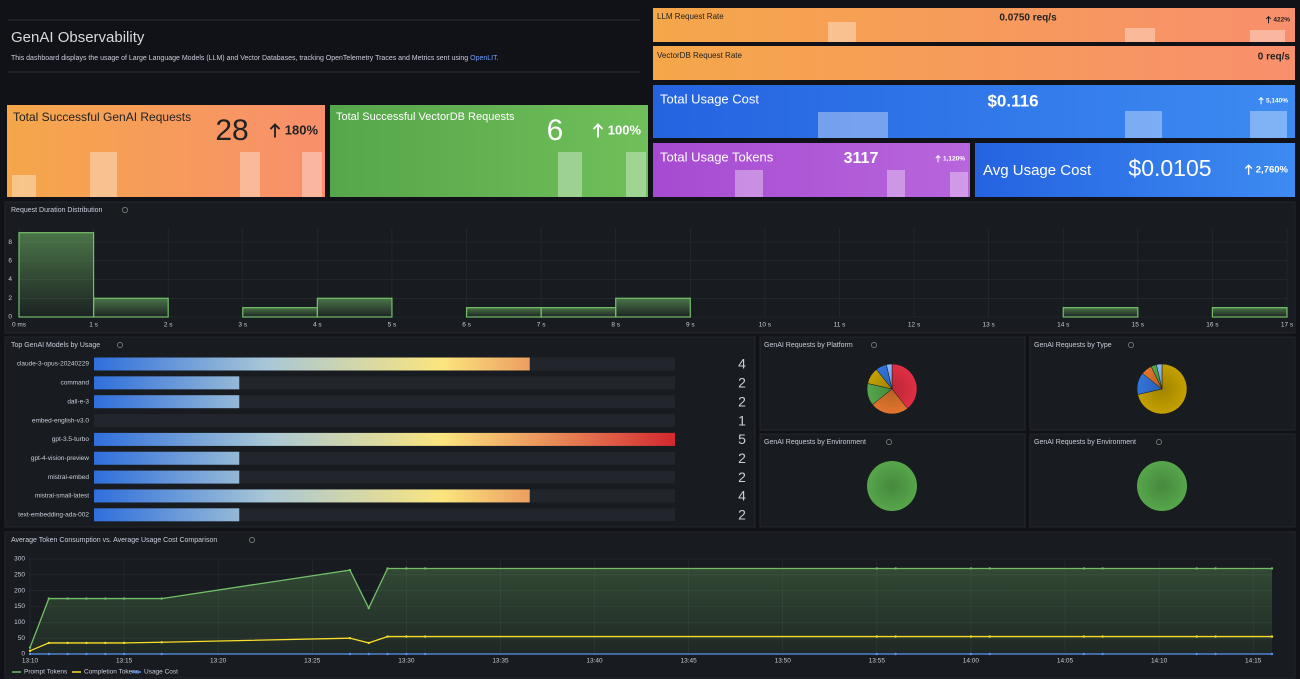 The image size is (1300, 679). What do you see at coordinates (302, 129) in the screenshot?
I see `stat-change: 180%` at bounding box center [302, 129].